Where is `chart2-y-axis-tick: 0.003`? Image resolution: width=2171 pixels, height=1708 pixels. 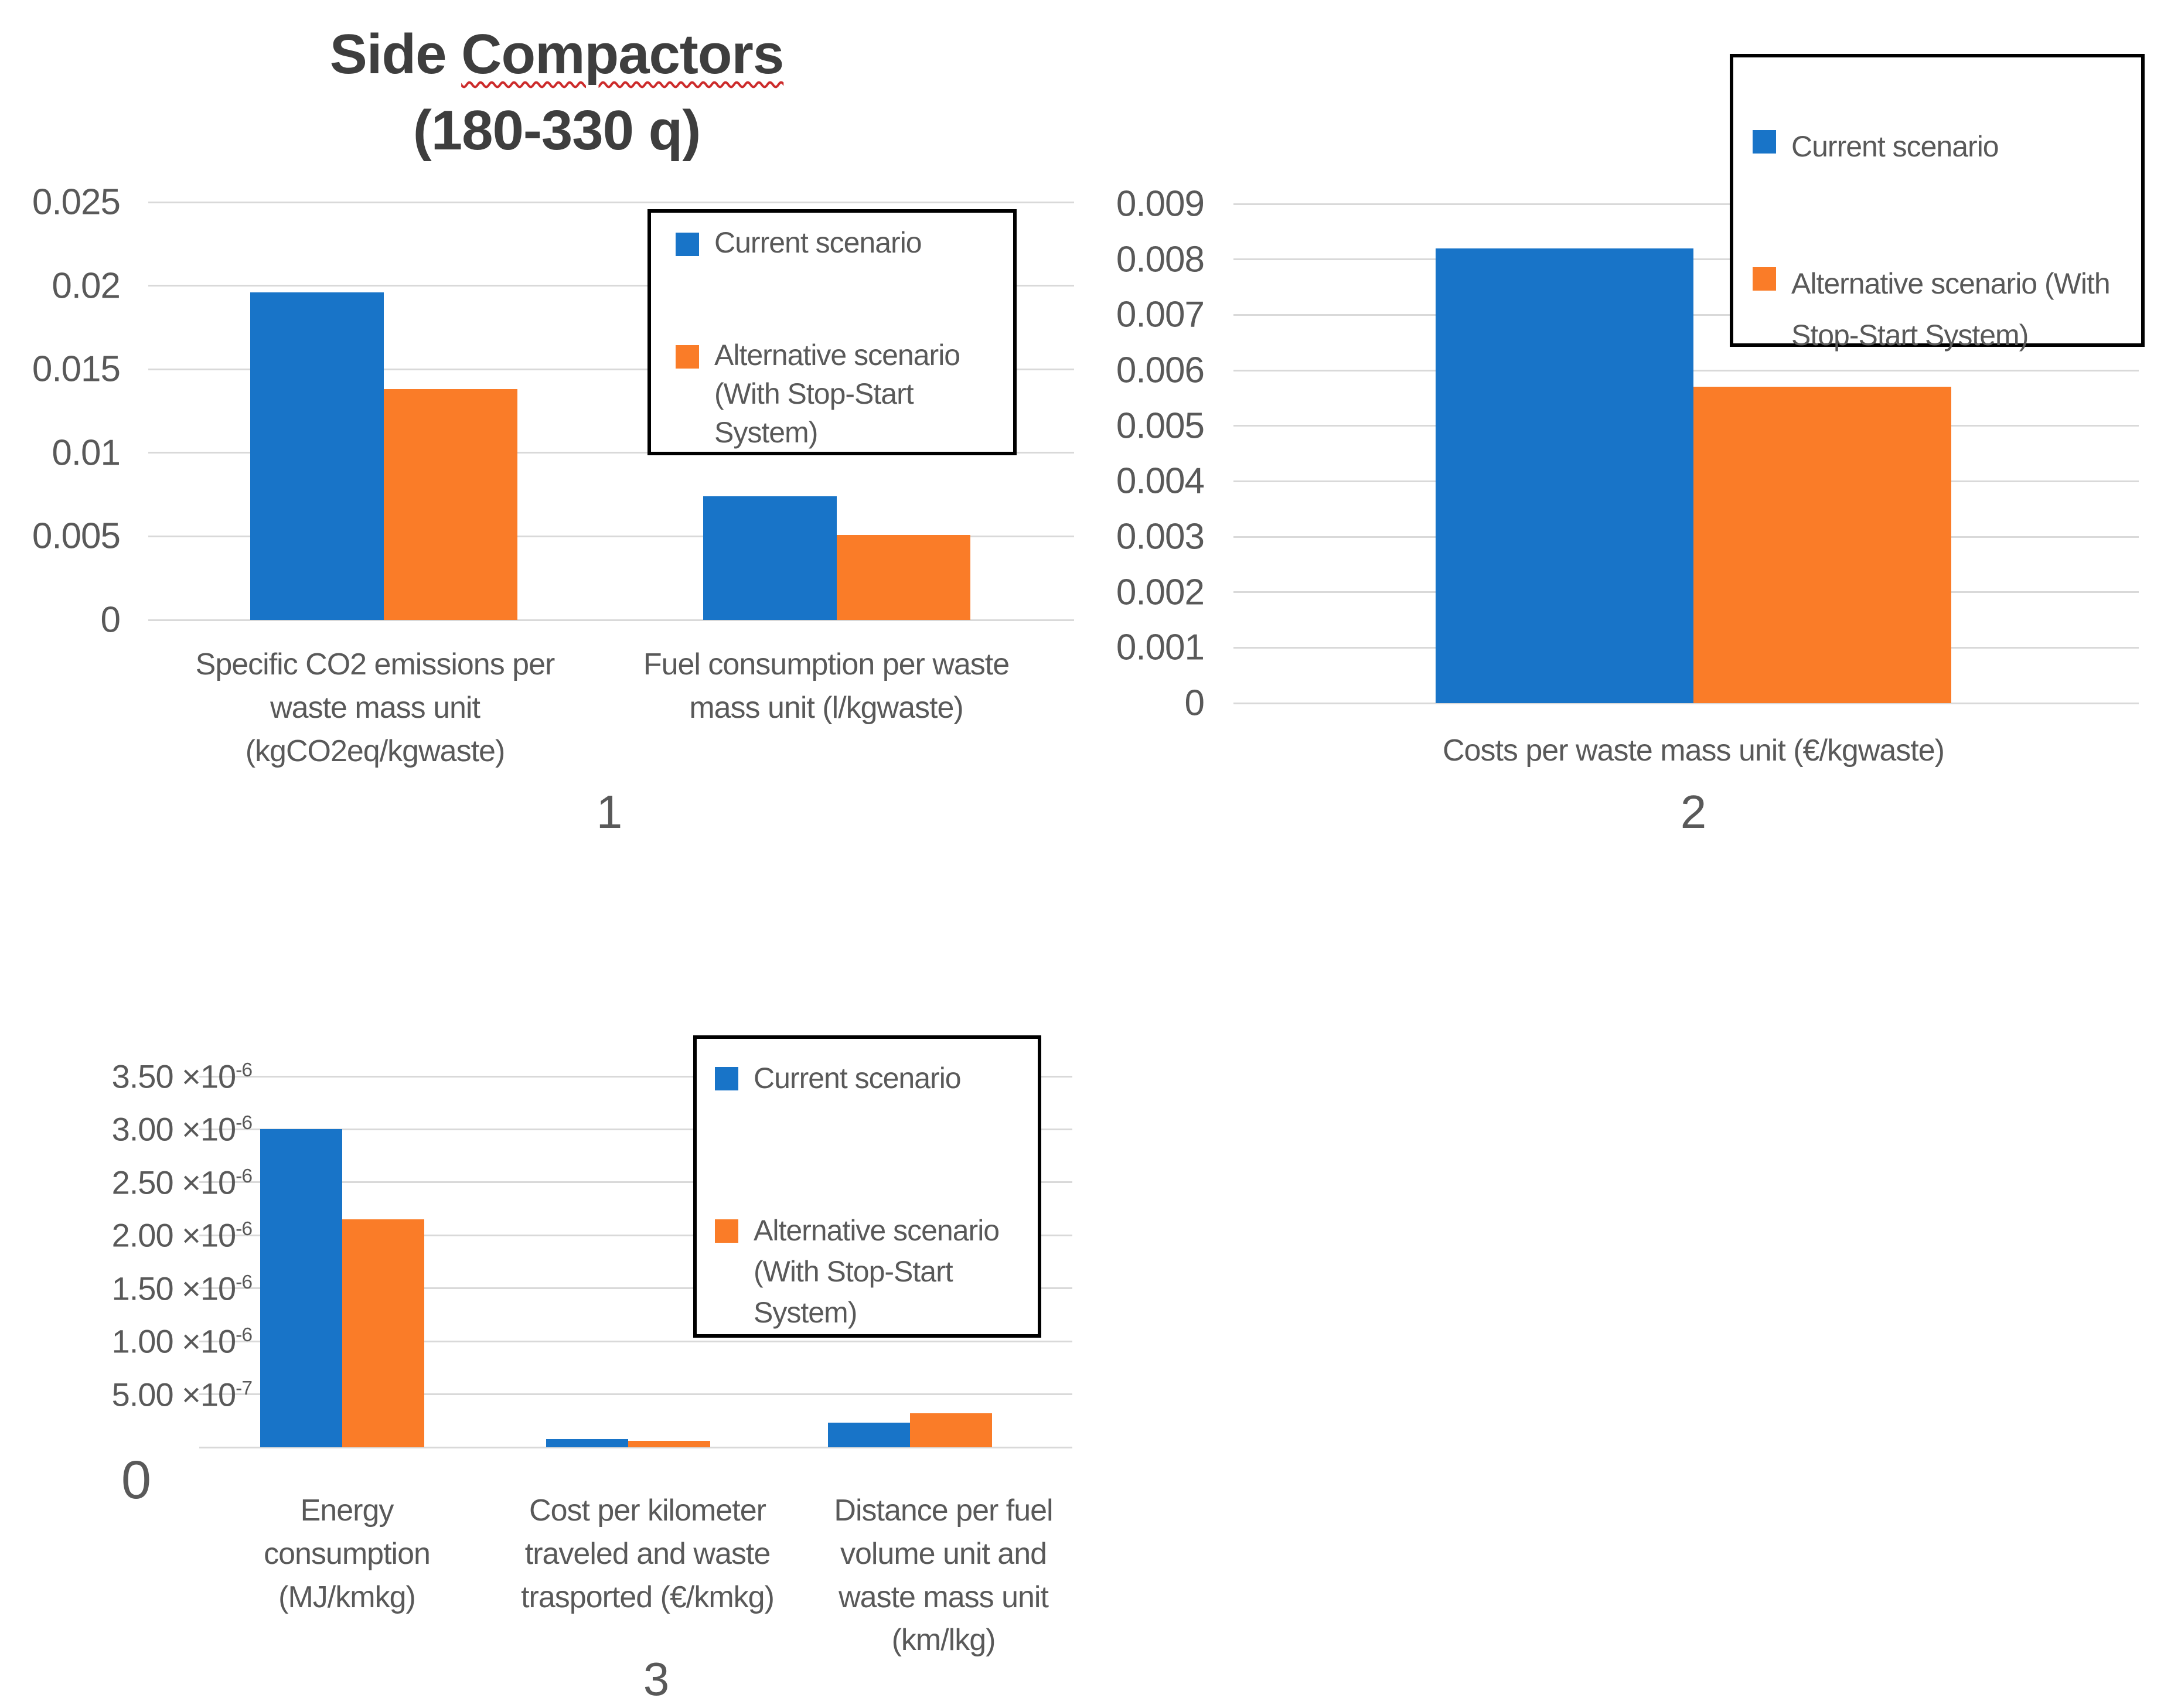 chart2-y-axis-tick: 0.003 is located at coordinates (1160, 537).